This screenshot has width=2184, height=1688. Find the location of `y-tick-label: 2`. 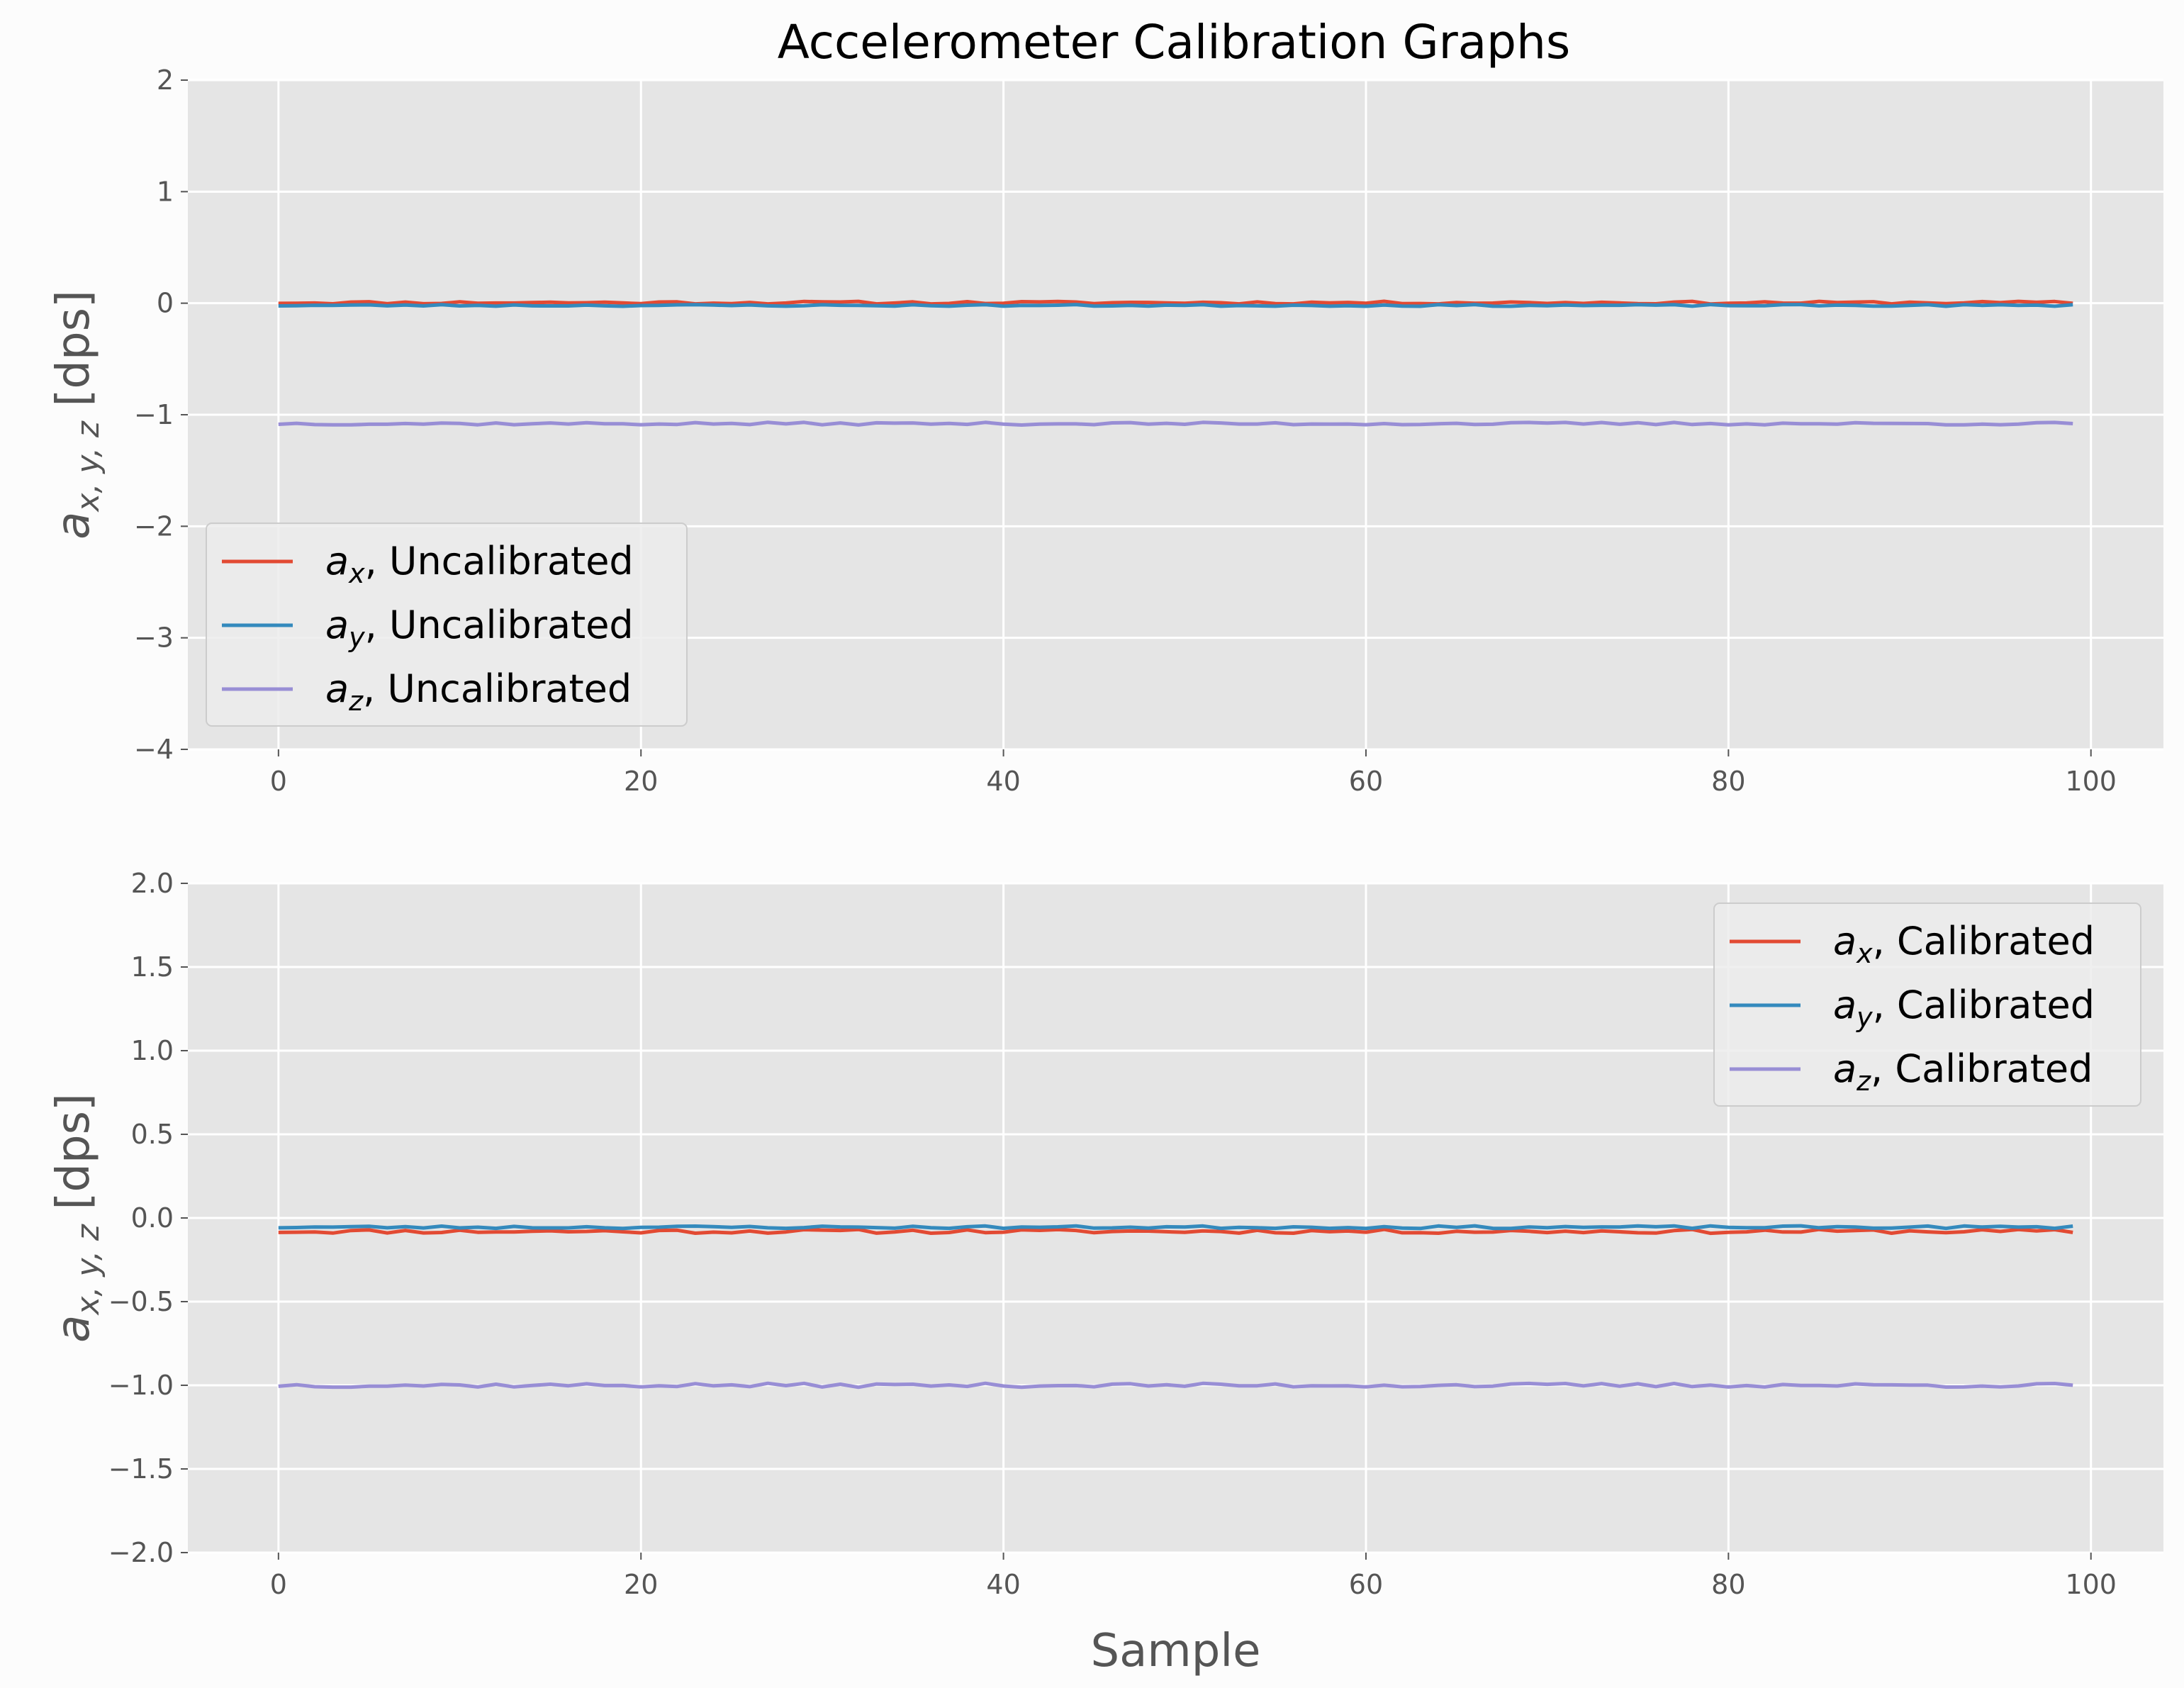

y-tick-label: 2 is located at coordinates (166, 80).